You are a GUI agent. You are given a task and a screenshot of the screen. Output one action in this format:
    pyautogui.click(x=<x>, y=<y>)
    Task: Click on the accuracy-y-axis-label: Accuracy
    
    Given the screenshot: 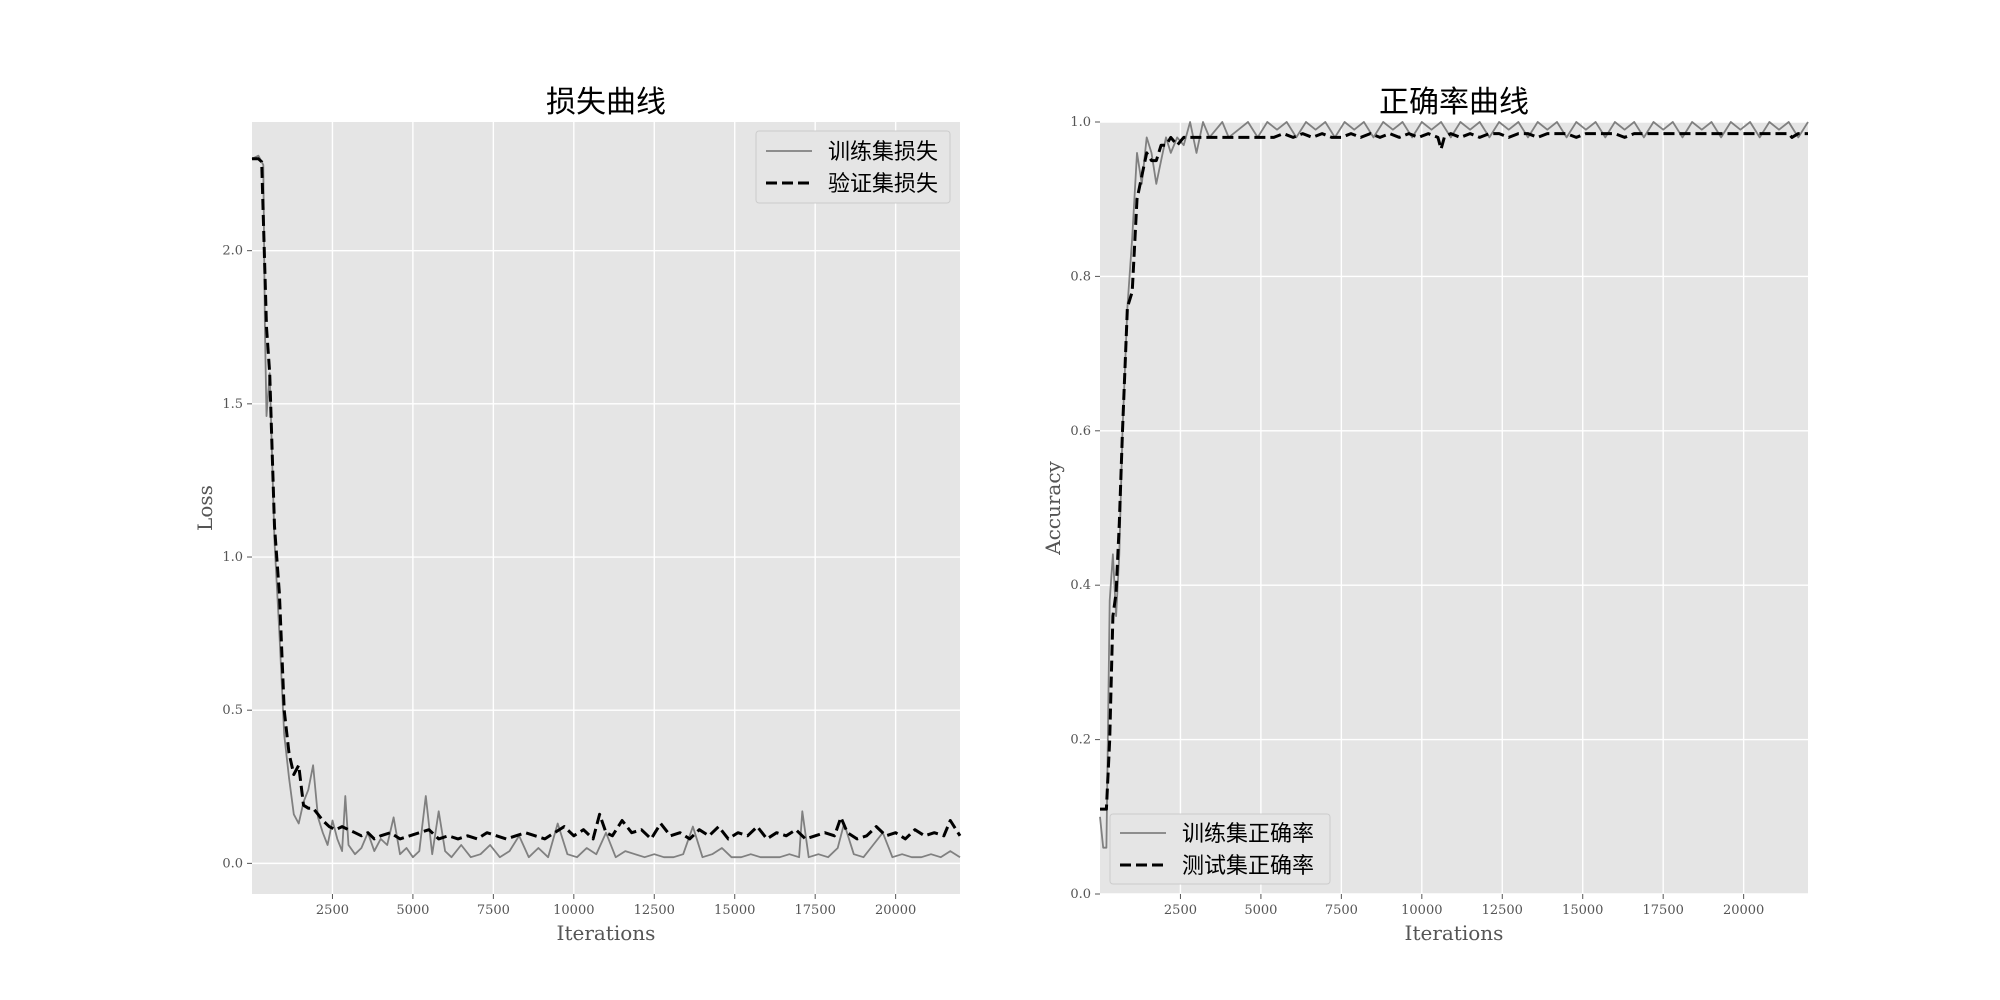 What is the action you would take?
    pyautogui.click(x=1053, y=507)
    